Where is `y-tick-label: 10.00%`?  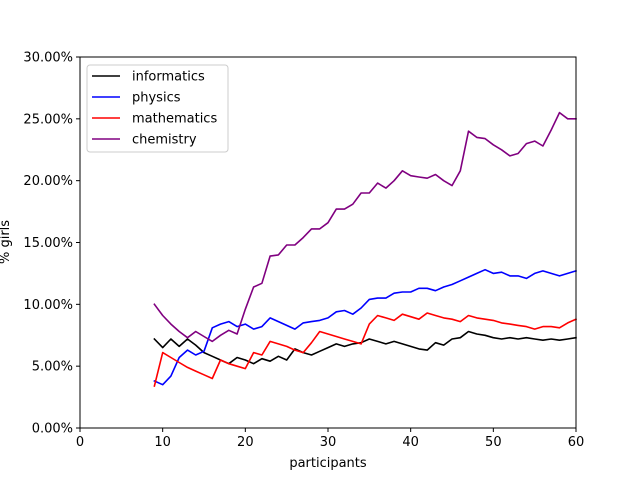 y-tick-label: 10.00% is located at coordinates (48, 305).